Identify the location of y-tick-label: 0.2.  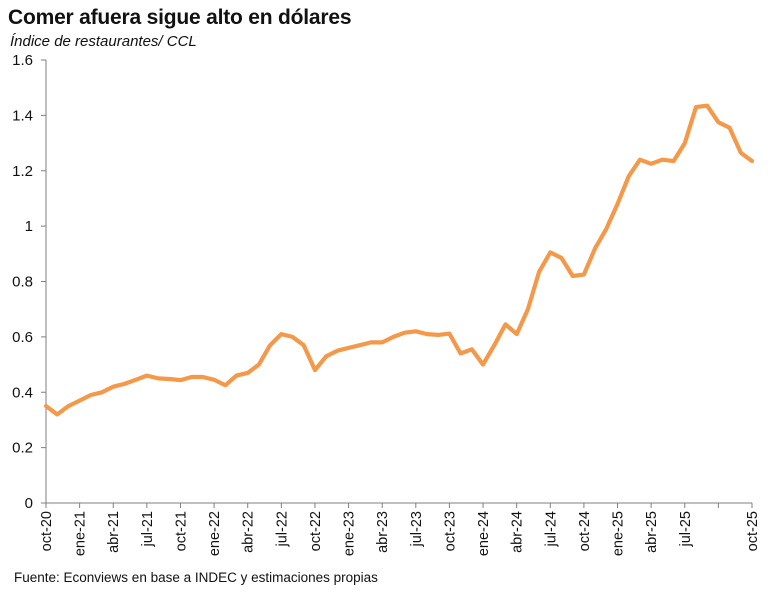
(22, 448).